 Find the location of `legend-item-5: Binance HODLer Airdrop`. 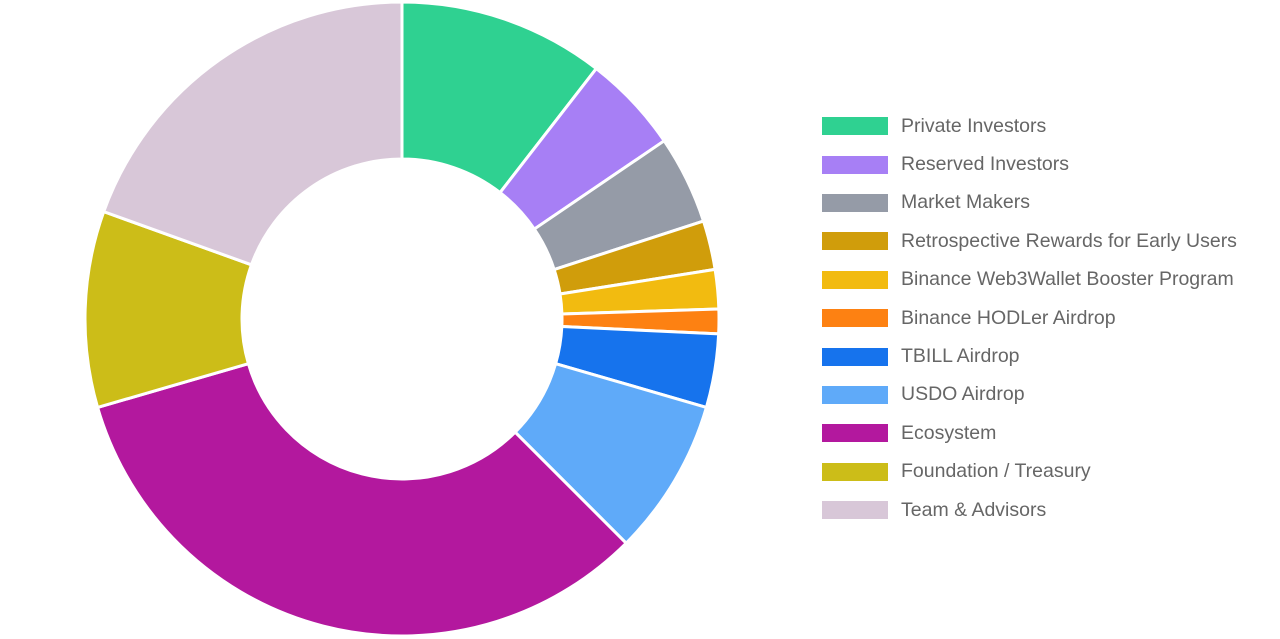

legend-item-5: Binance HODLer Airdrop is located at coordinates (1029, 318).